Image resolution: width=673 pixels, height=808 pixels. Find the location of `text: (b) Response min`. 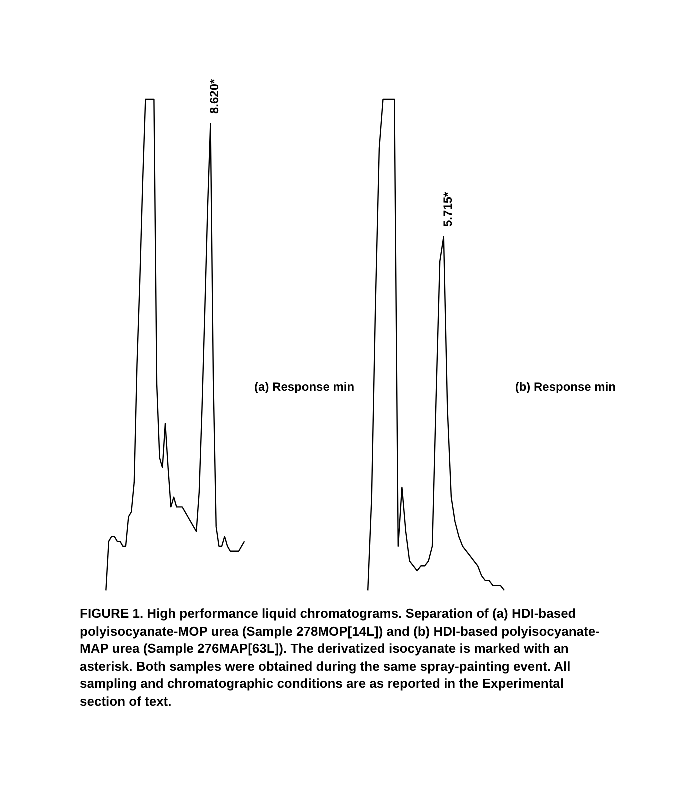

text: (b) Response min is located at coordinates (565, 387).